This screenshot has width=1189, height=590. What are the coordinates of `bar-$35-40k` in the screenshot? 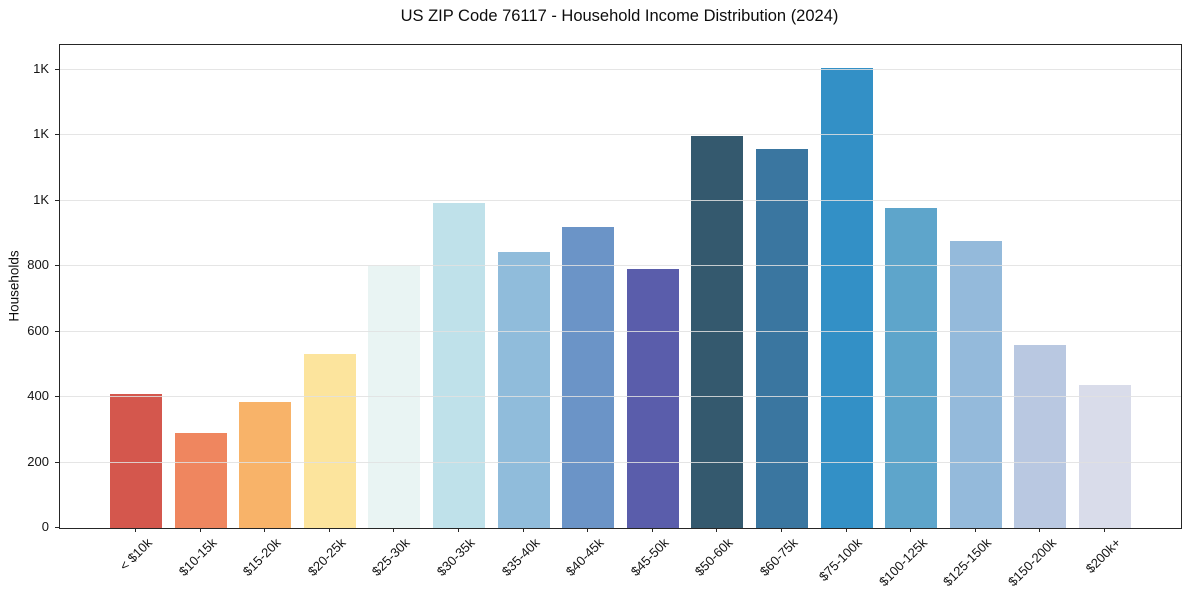 It's located at (523, 390).